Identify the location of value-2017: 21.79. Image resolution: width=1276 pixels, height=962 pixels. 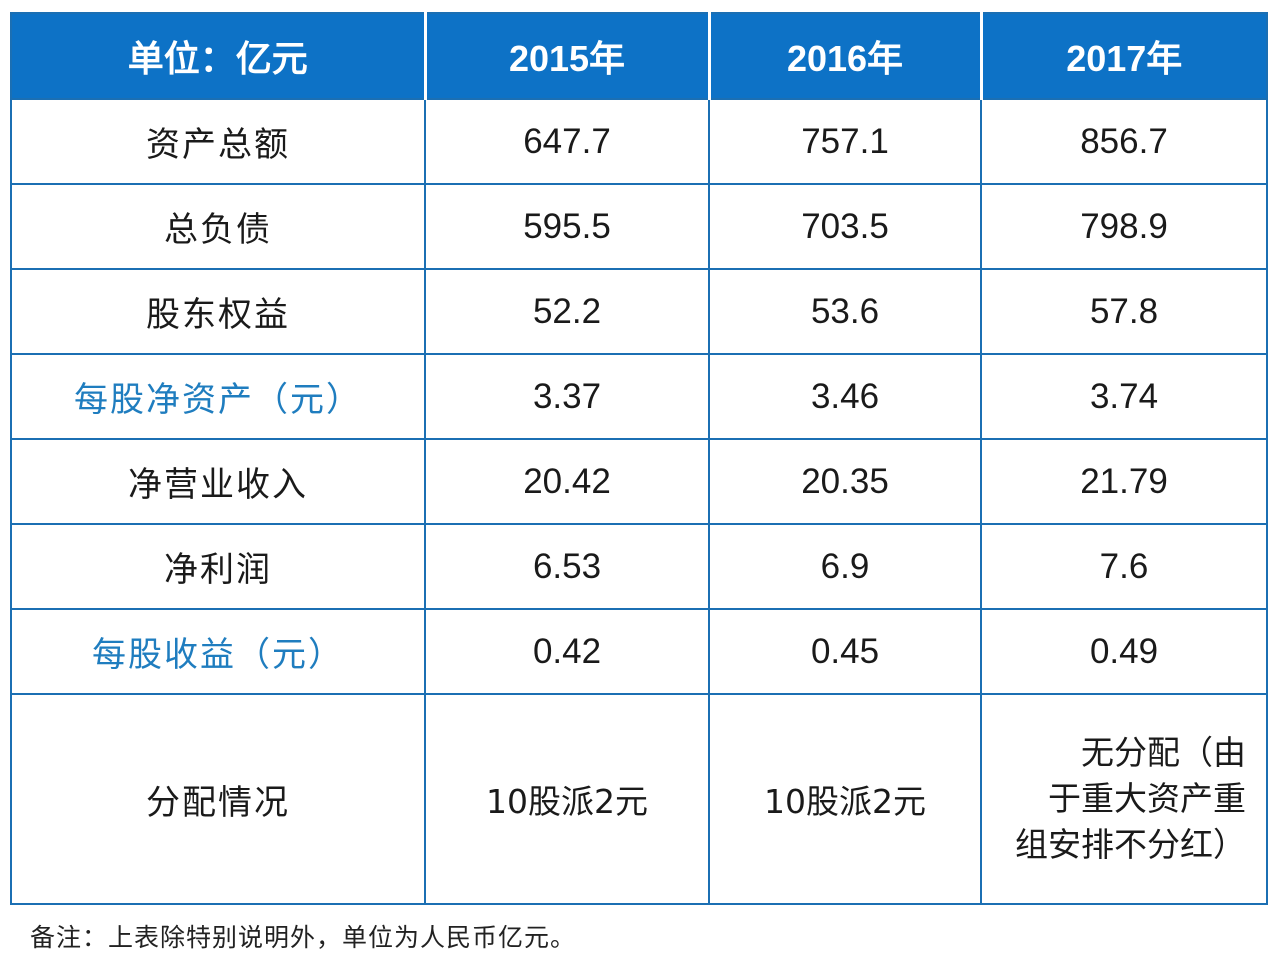
(1124, 481).